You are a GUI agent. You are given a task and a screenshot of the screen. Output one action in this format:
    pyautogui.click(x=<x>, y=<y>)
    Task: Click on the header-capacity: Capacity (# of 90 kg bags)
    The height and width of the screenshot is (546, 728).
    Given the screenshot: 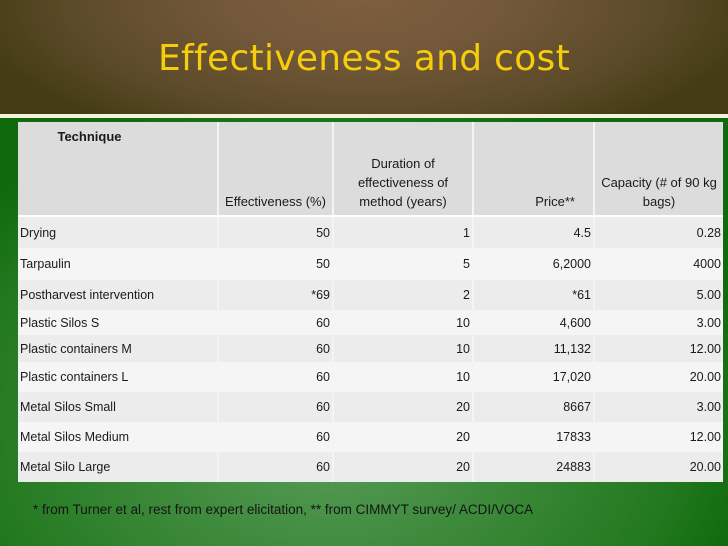 What is the action you would take?
    pyautogui.click(x=658, y=169)
    